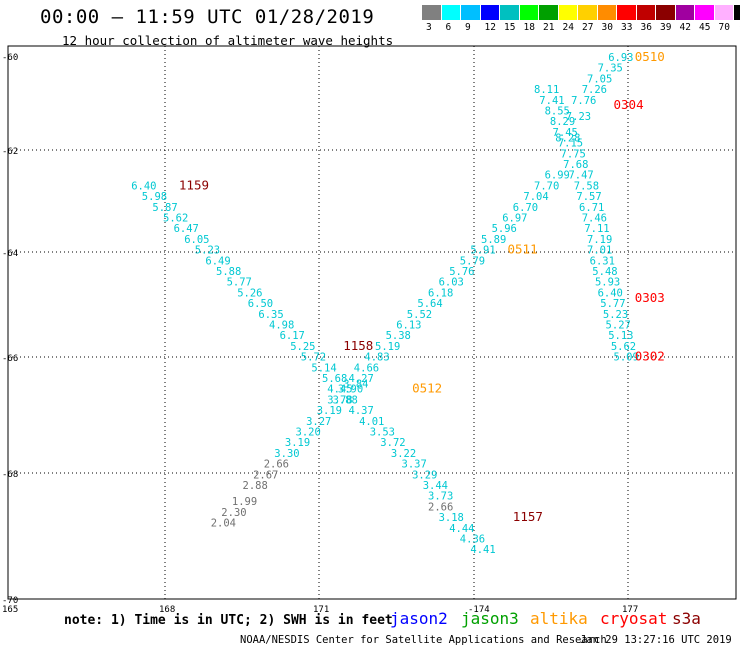  Describe the element at coordinates (10, 475) in the screenshot. I see `latitude-label: -68` at that location.